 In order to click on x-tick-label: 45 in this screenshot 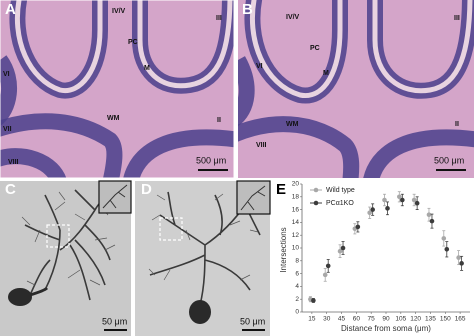, I will do `click(342, 319)`.